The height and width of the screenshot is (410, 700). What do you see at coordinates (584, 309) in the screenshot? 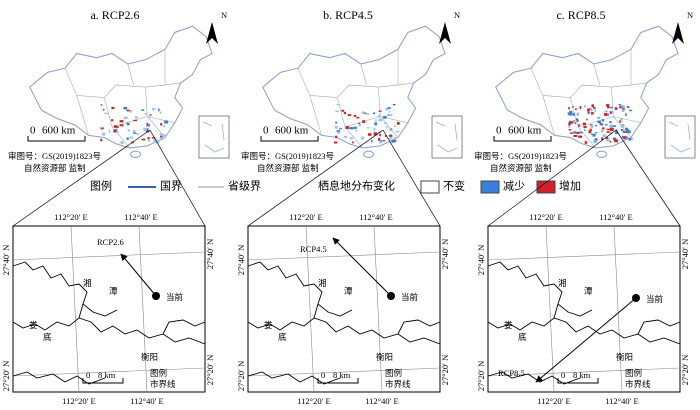
I see `graticule` at bounding box center [584, 309].